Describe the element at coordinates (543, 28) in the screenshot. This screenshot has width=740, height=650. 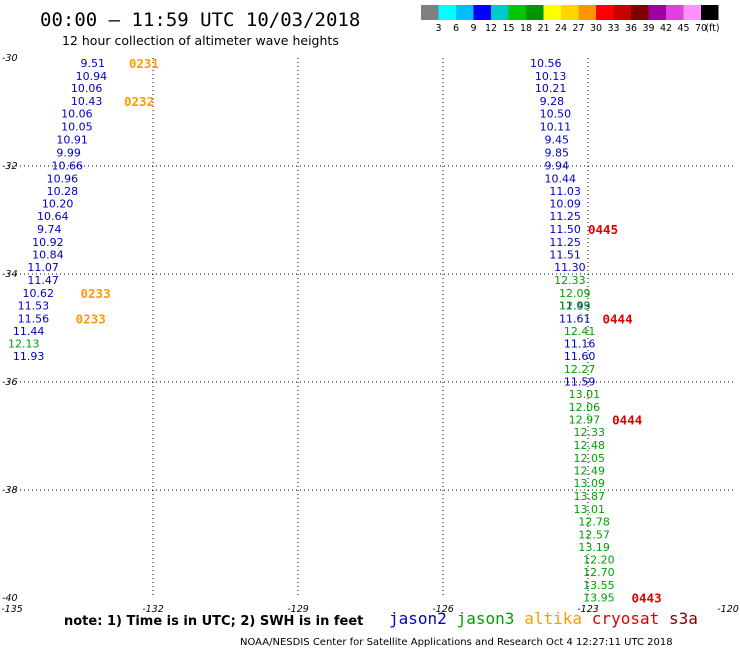
I see `scale-label: 21` at that location.